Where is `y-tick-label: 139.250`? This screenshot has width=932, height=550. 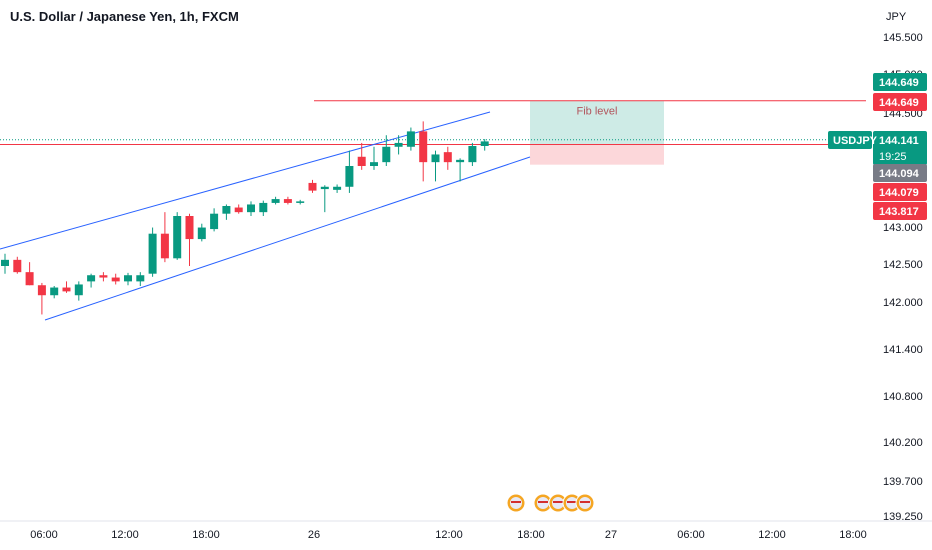
y-tick-label: 139.250 is located at coordinates (903, 517).